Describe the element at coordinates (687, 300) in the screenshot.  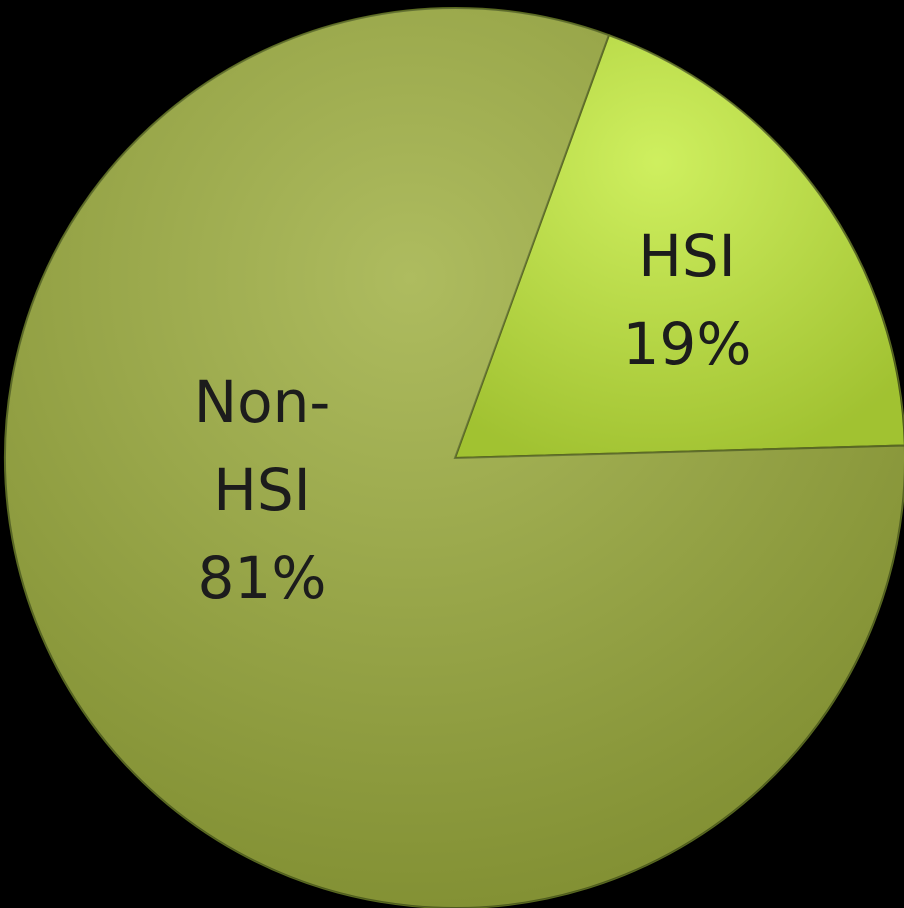
I see `slice-label: HSI 19%` at that location.